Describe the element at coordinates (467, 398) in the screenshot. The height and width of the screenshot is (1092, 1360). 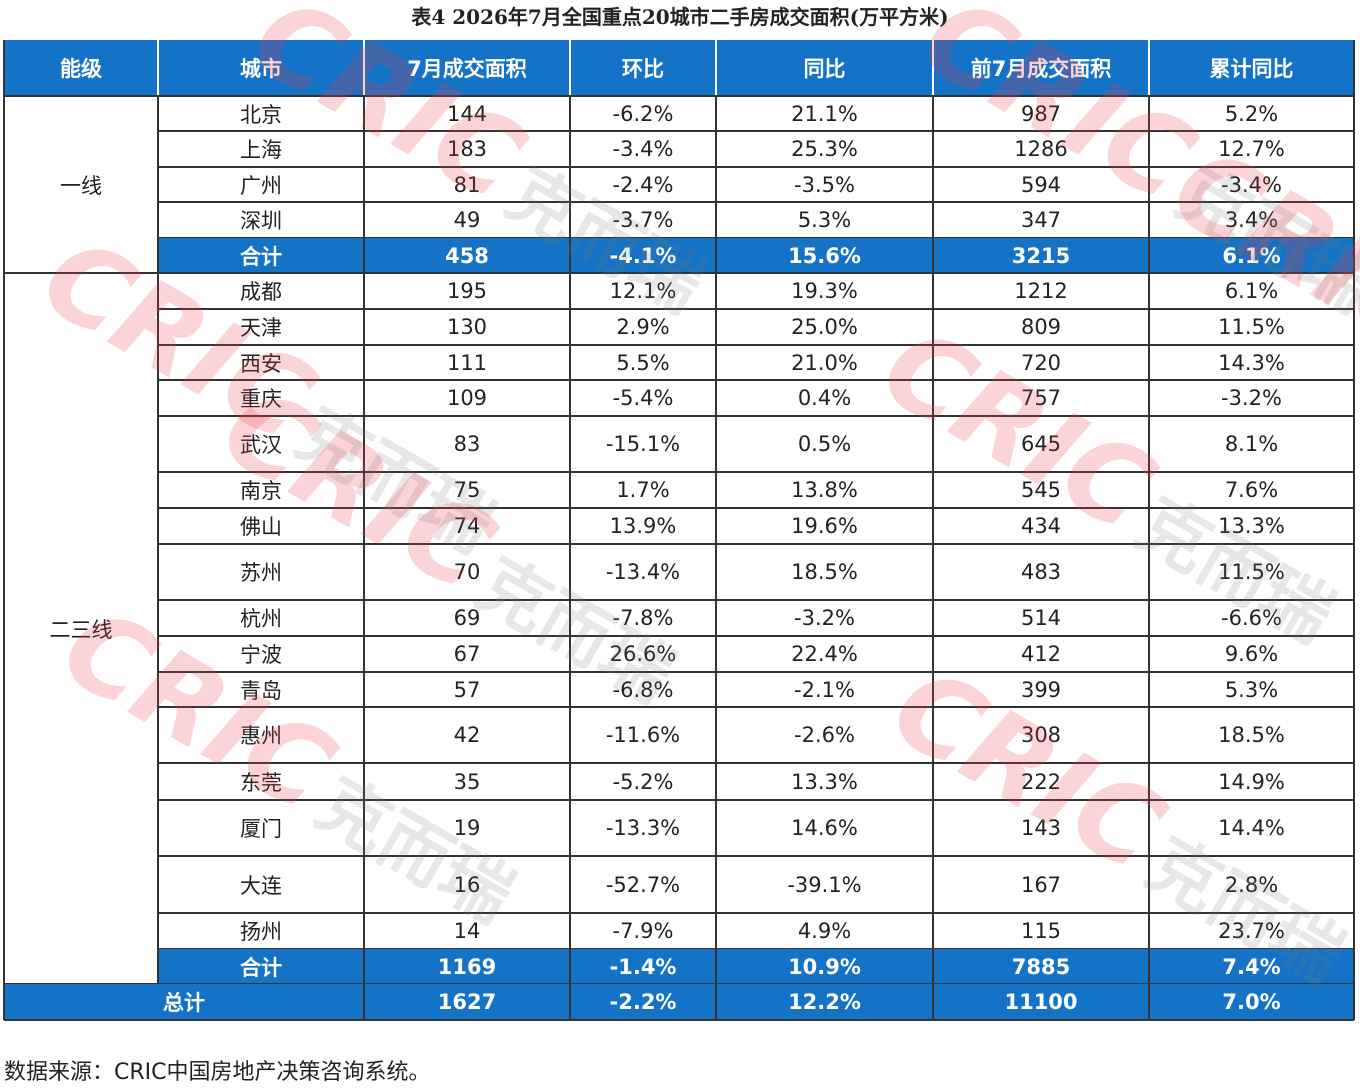
I see `value-cell: 109` at that location.